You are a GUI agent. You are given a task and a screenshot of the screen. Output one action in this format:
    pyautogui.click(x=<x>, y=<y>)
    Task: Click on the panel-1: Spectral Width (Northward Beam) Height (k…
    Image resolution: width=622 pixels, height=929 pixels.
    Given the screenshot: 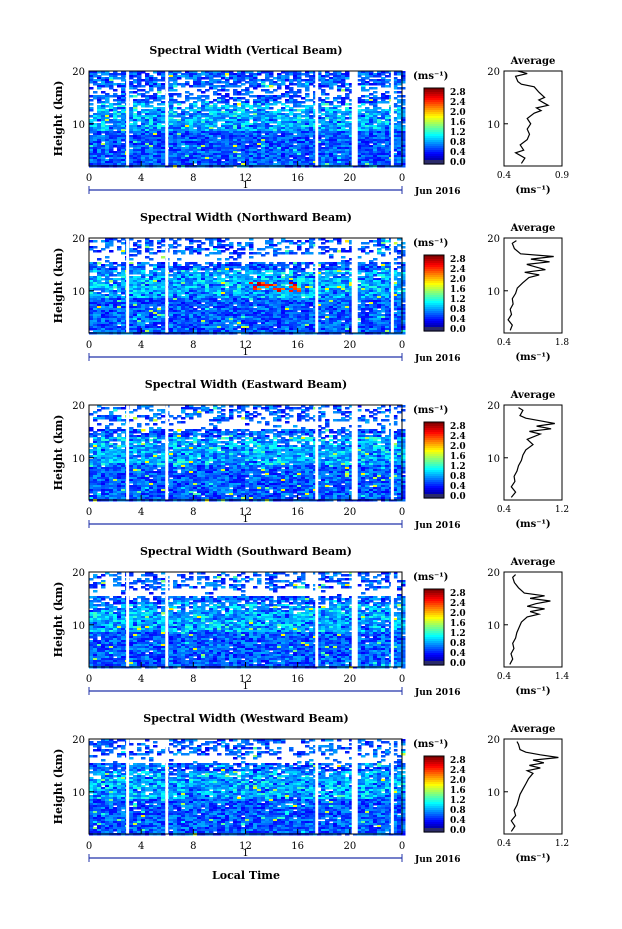 What is the action you would take?
    pyautogui.click(x=310, y=287)
    